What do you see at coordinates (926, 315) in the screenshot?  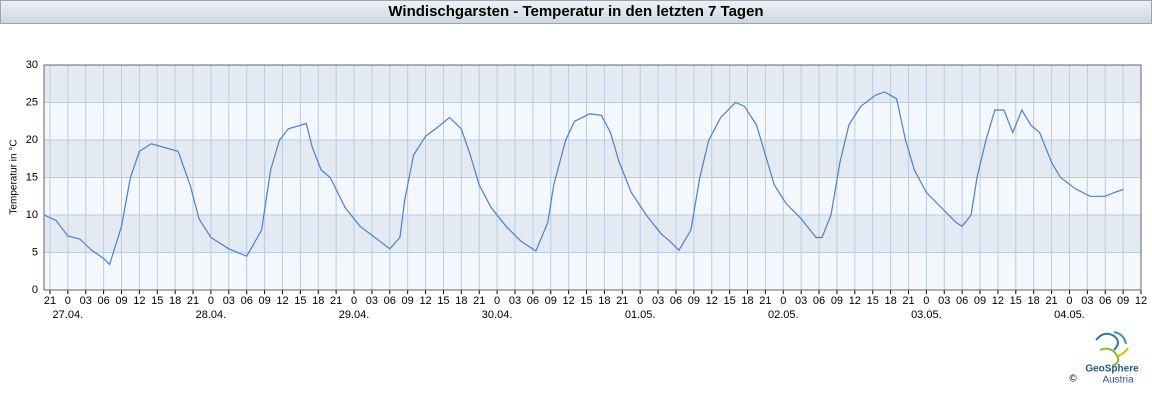 I see `date-label: 03.05.` at bounding box center [926, 315].